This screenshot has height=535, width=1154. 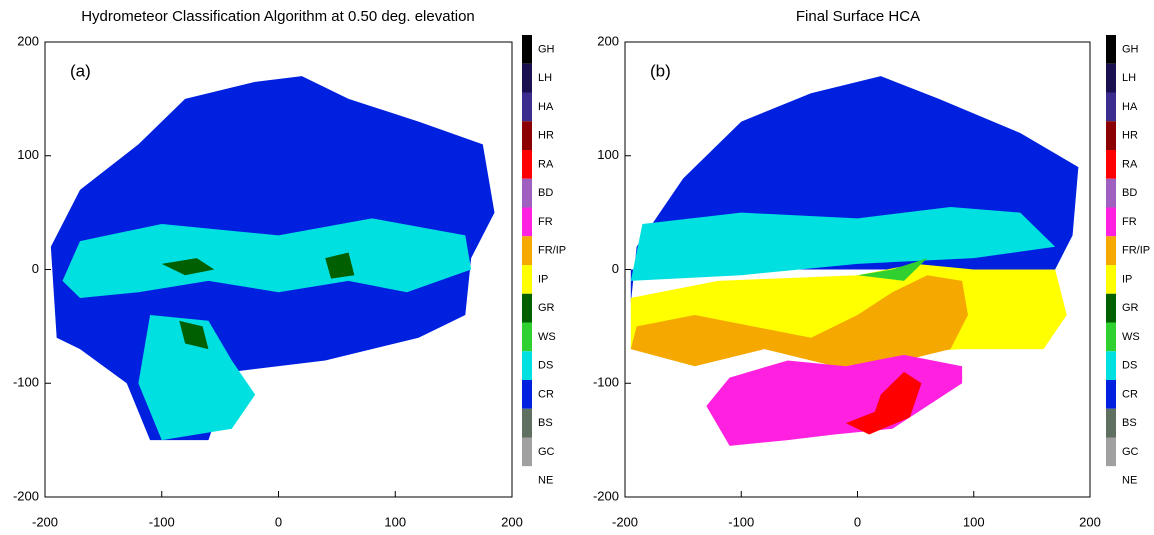 What do you see at coordinates (80, 70) in the screenshot?
I see `panel-label: (a)` at bounding box center [80, 70].